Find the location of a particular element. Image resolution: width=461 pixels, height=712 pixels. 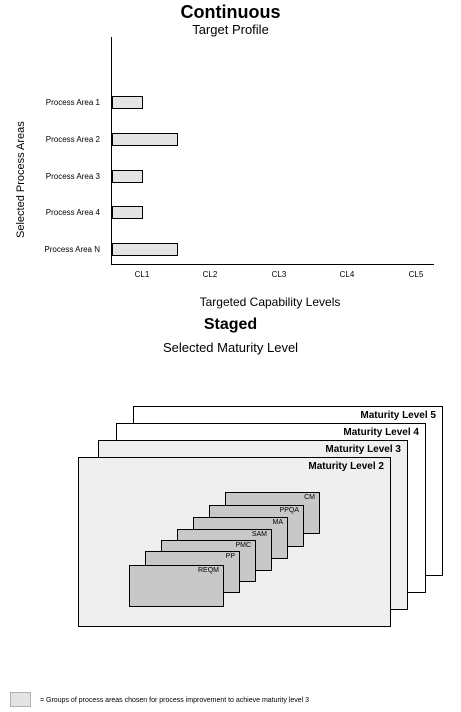

process-area-sam-label: SAM is located at coordinates (259, 534).